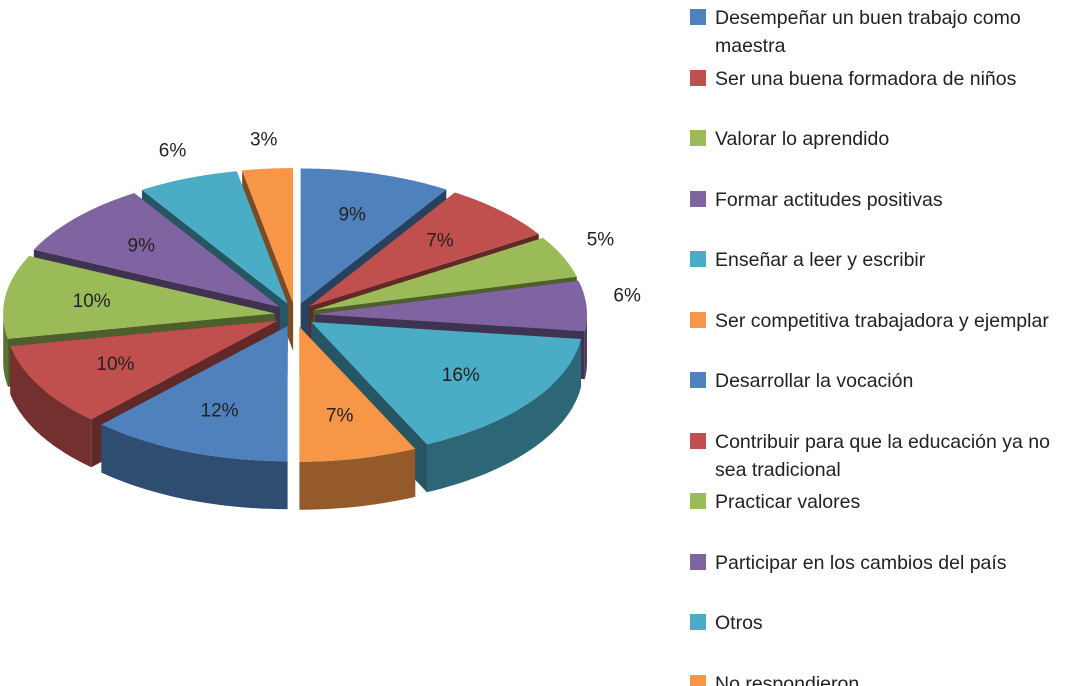 The width and height of the screenshot is (1090, 686). What do you see at coordinates (461, 375) in the screenshot?
I see `data-label: 16%` at bounding box center [461, 375].